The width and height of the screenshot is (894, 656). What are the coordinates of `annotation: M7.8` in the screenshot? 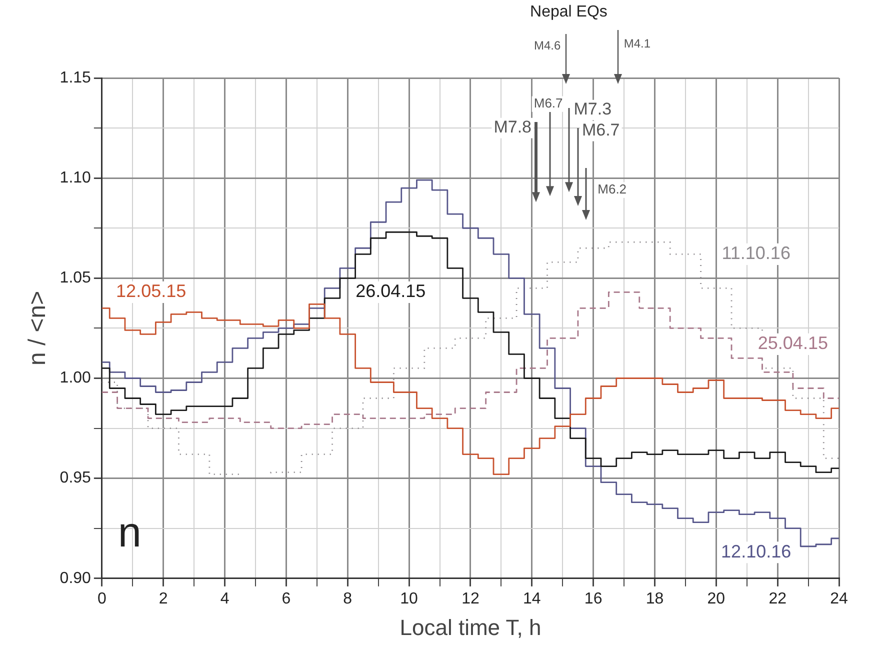 It's located at (513, 127).